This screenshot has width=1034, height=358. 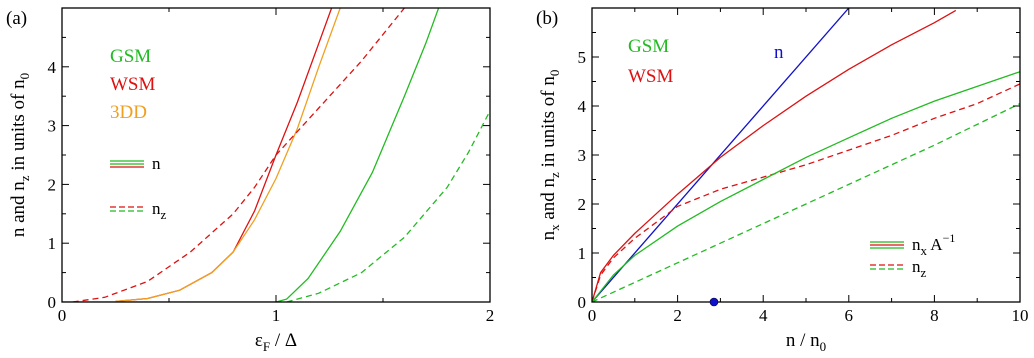 I want to click on panel-label-part: (b), so click(x=547, y=18).